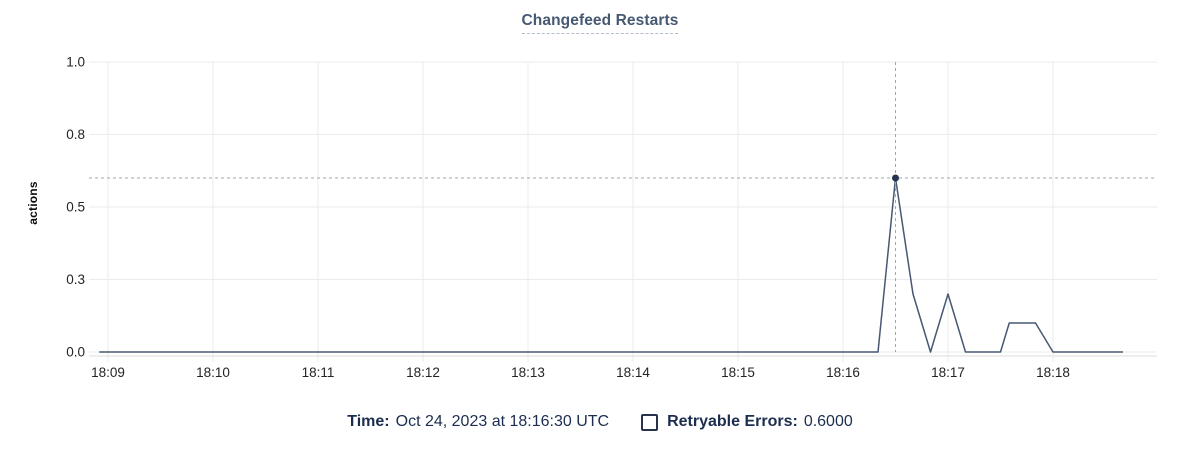 This screenshot has height=469, width=1200. What do you see at coordinates (75, 62) in the screenshot?
I see `y-tick-label: 1.0` at bounding box center [75, 62].